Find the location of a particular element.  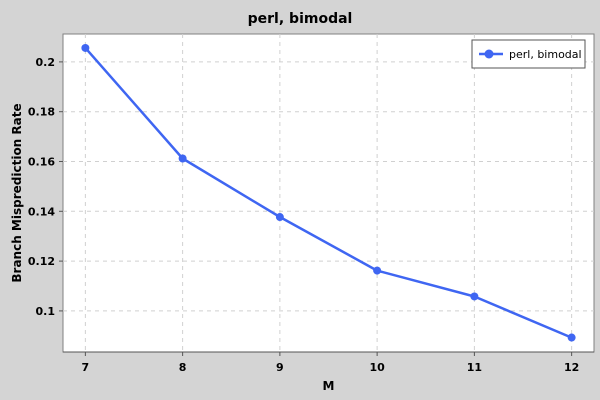

chart-title: perl, bimodal is located at coordinates (300, 19).